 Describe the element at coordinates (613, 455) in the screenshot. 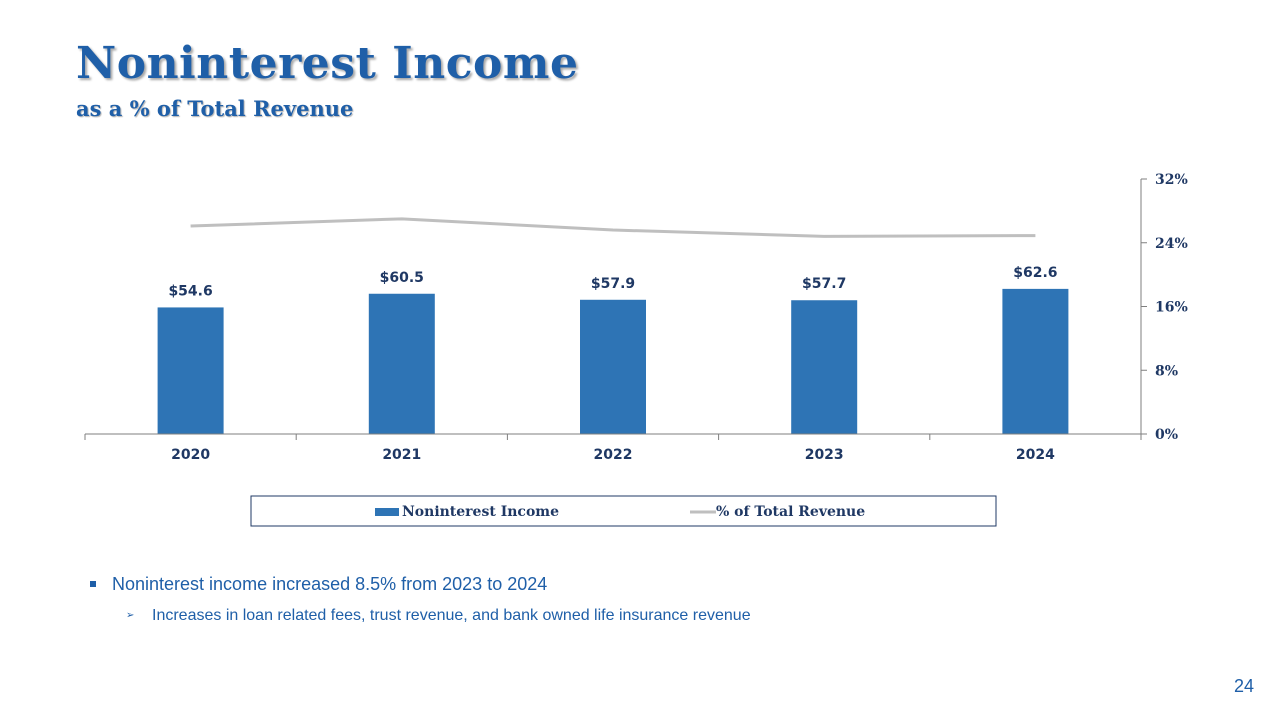

I see `x-tick-label-2022: 2022` at that location.